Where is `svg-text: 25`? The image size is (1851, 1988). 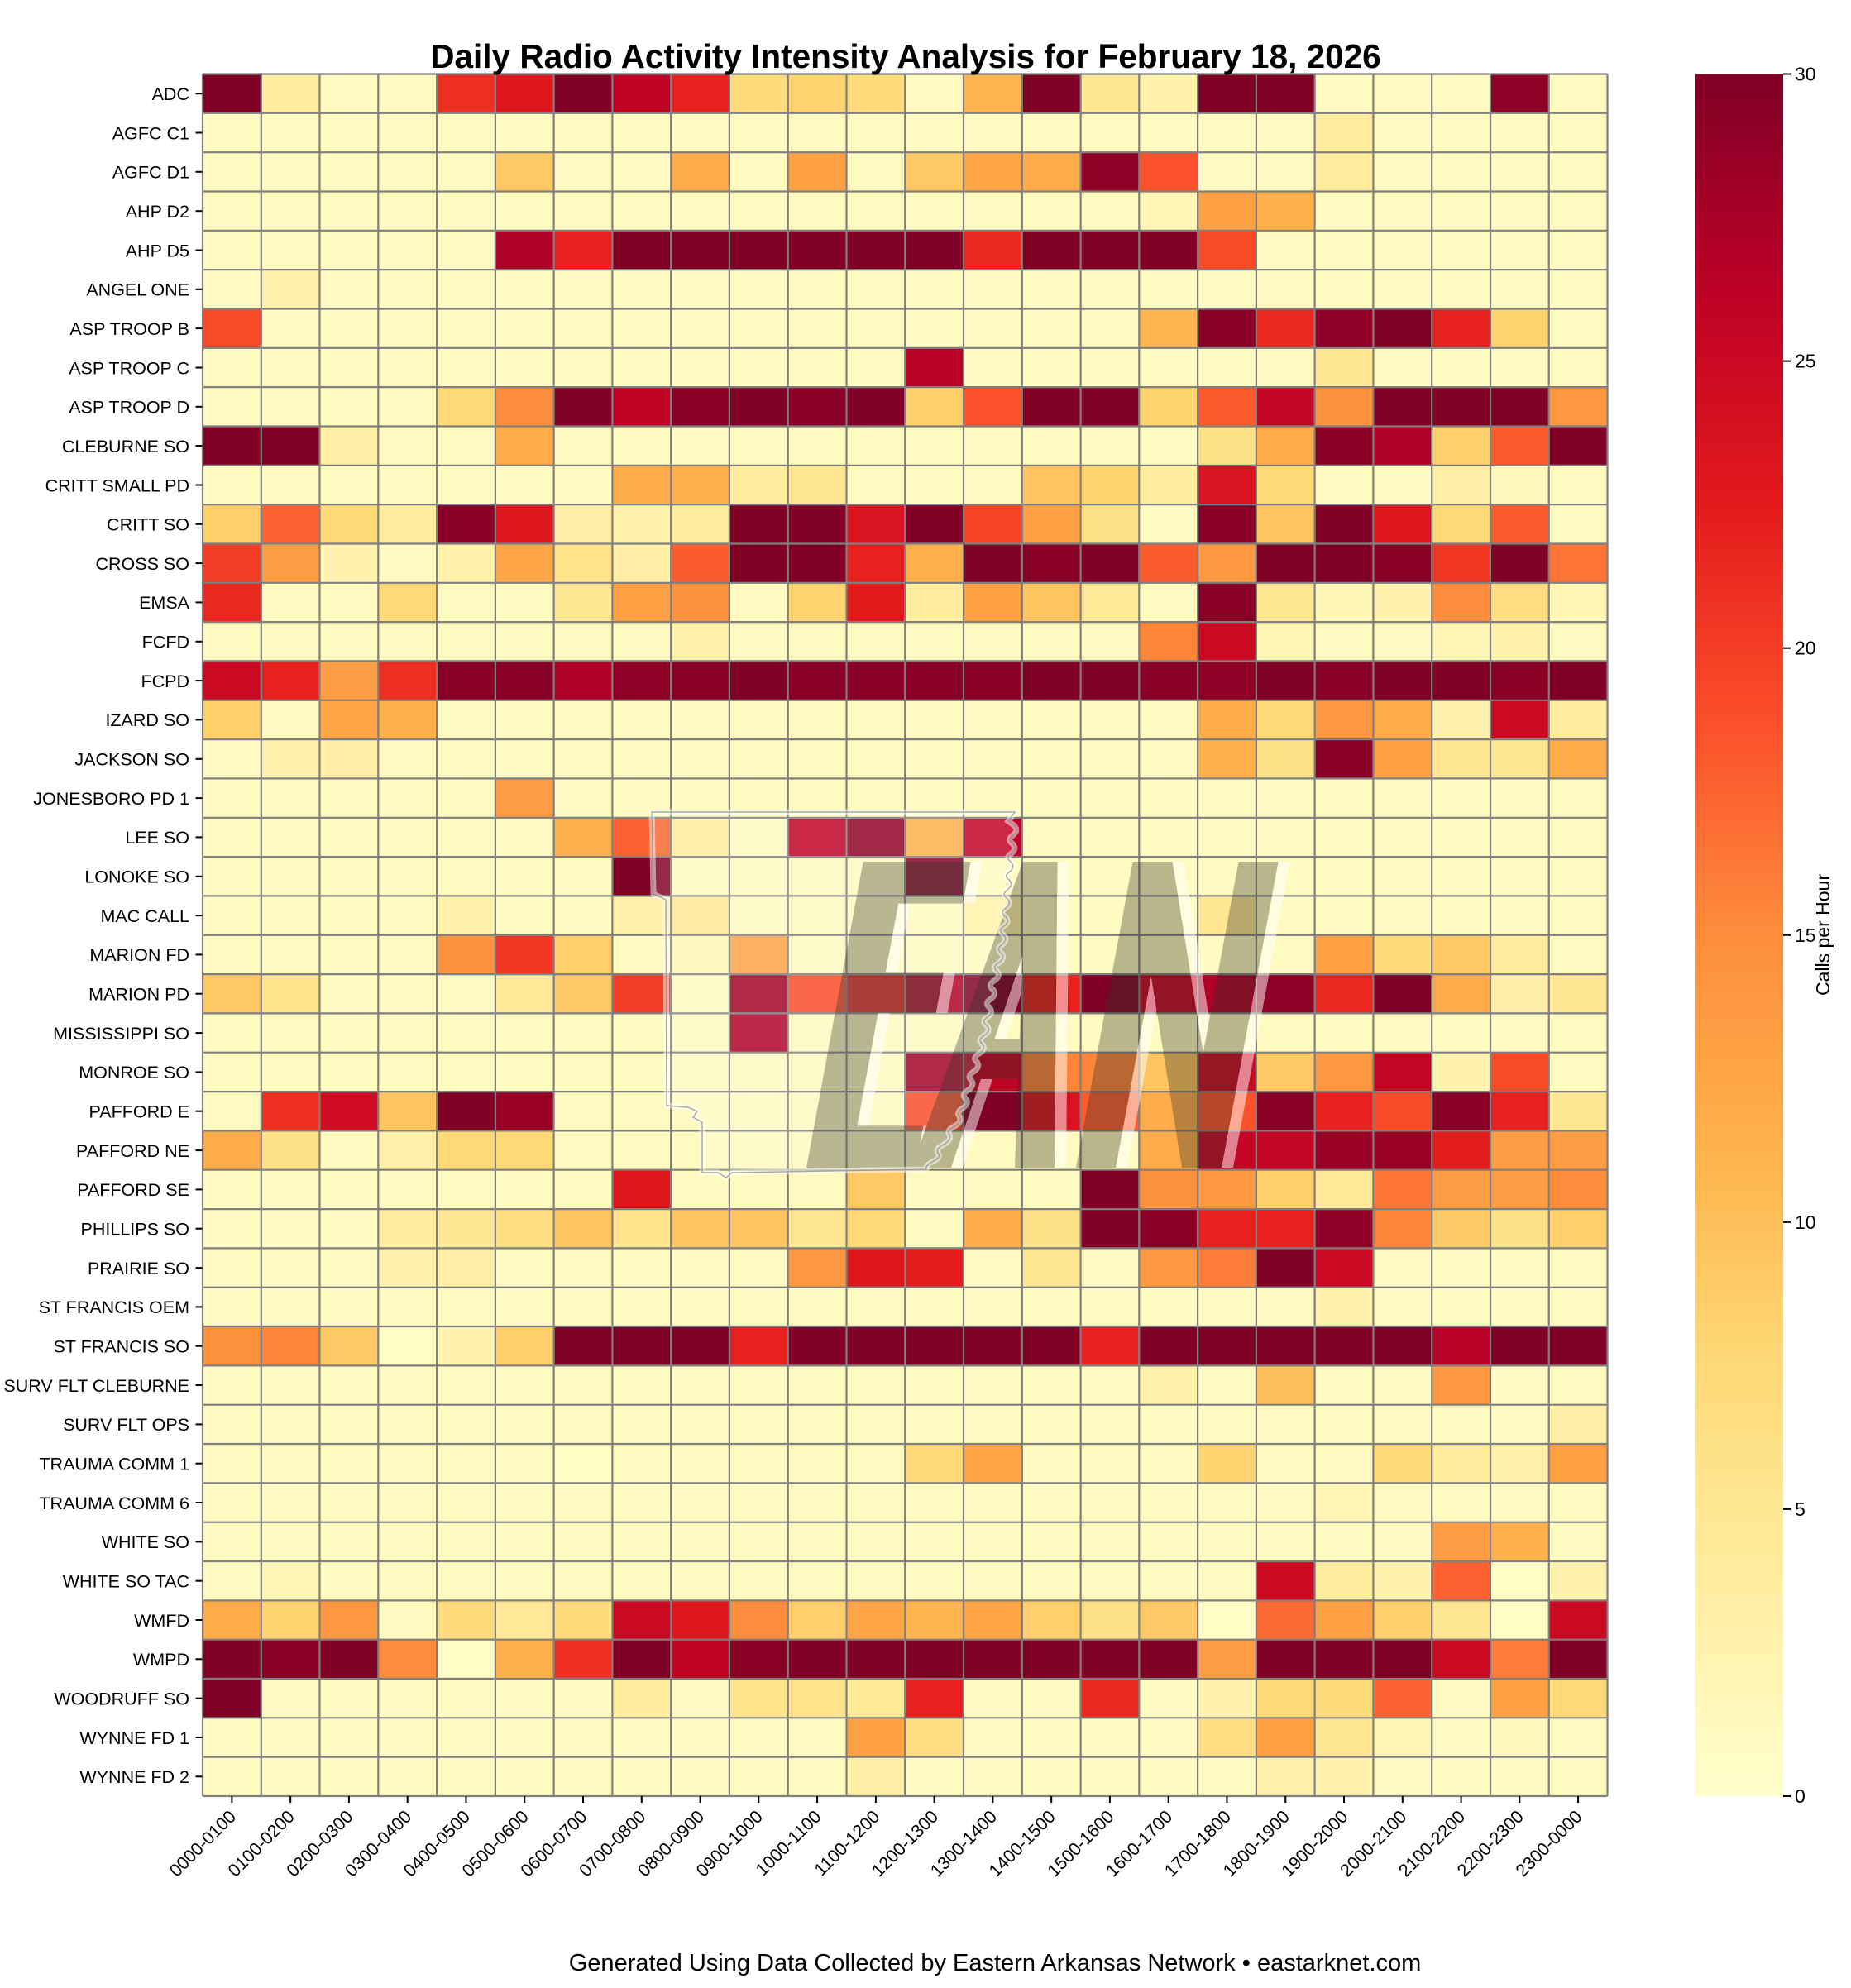
svg-text: 25 is located at coordinates (1805, 362).